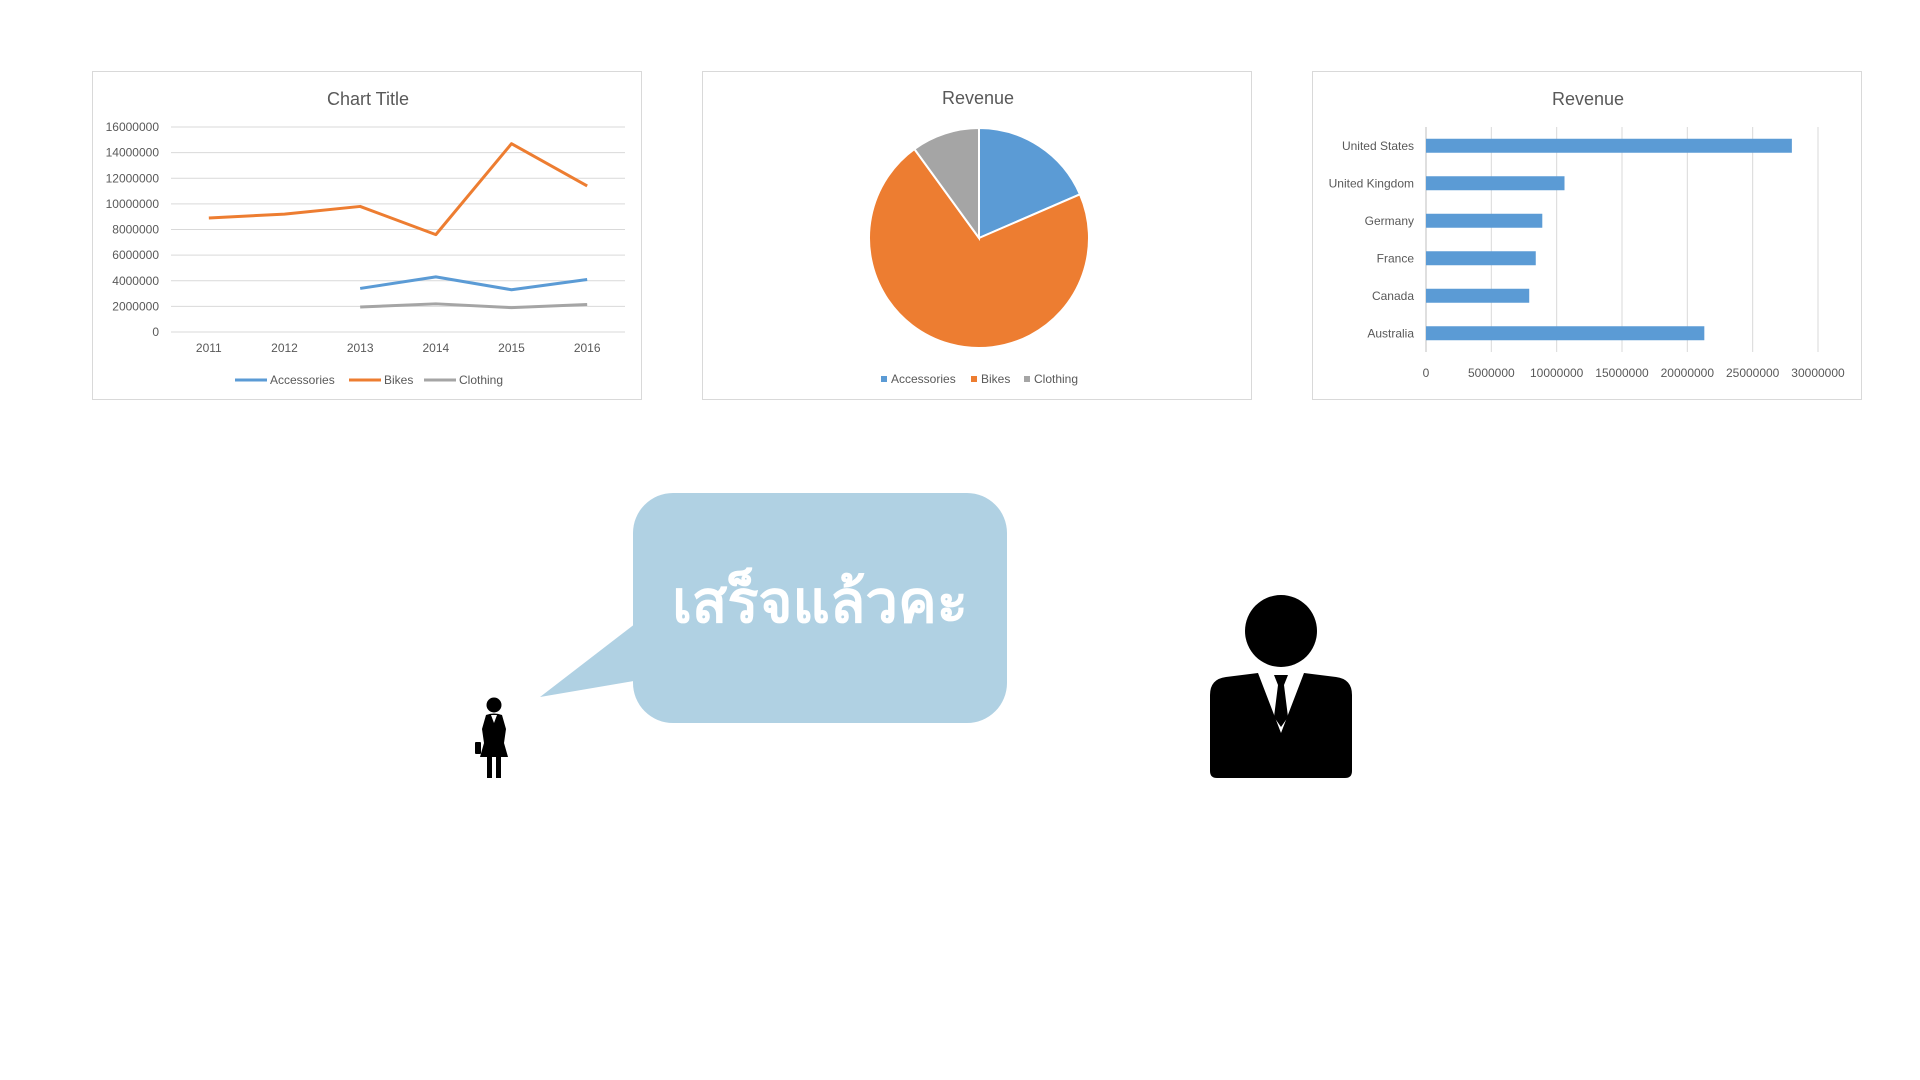  I want to click on x-tick-label: 0, so click(1426, 373).